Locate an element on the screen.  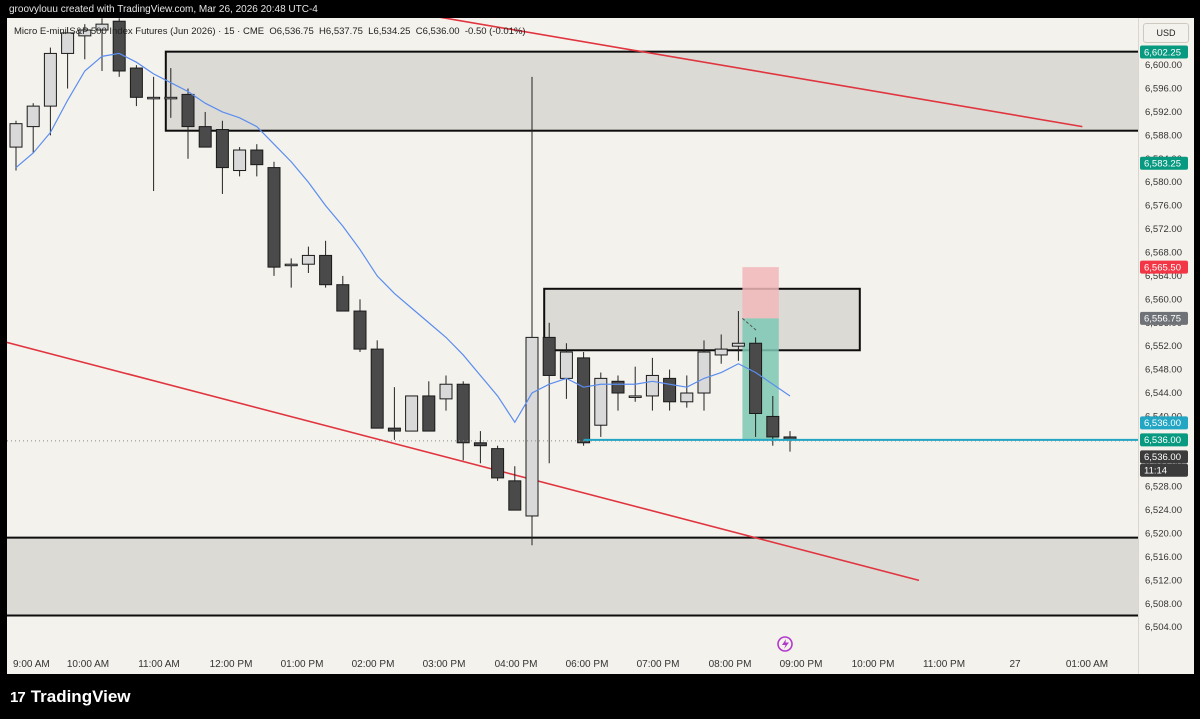
badge-6556: 6,556.75 is located at coordinates (1164, 318).